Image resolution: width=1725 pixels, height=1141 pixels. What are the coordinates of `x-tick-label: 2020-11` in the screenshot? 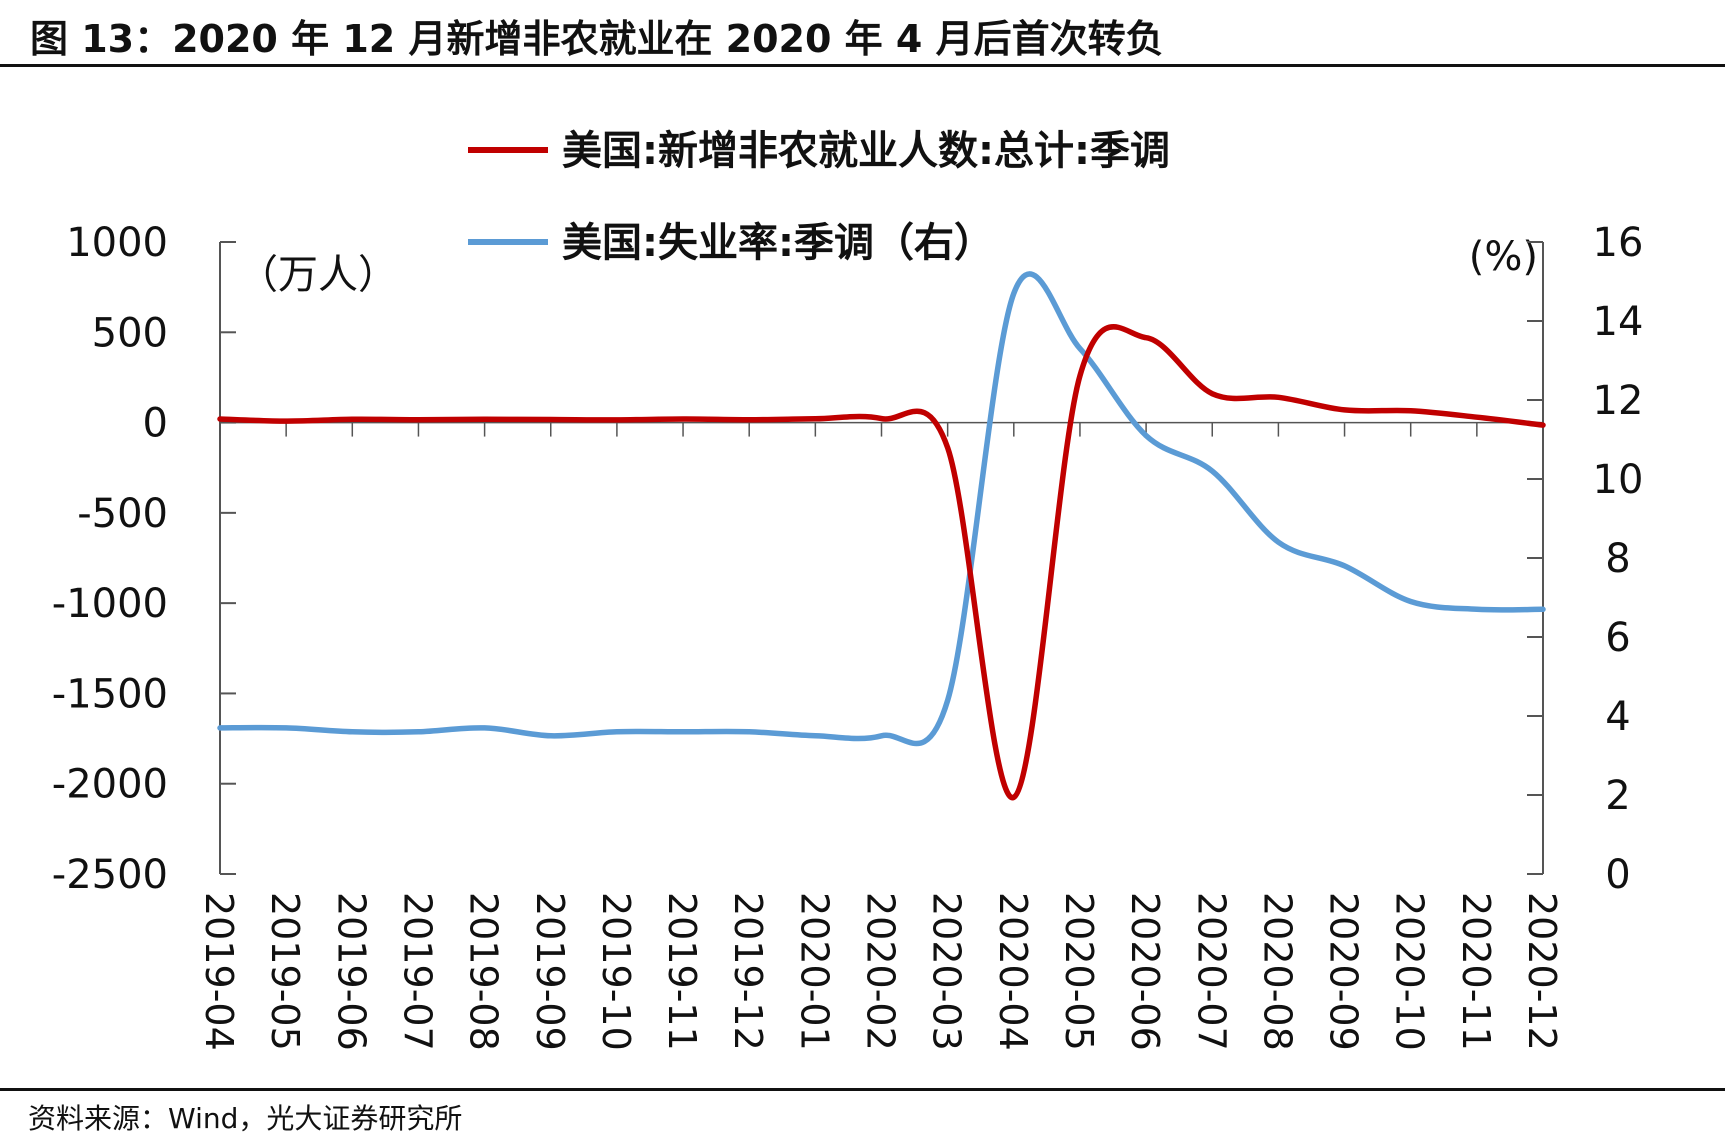 It's located at (1476, 971).